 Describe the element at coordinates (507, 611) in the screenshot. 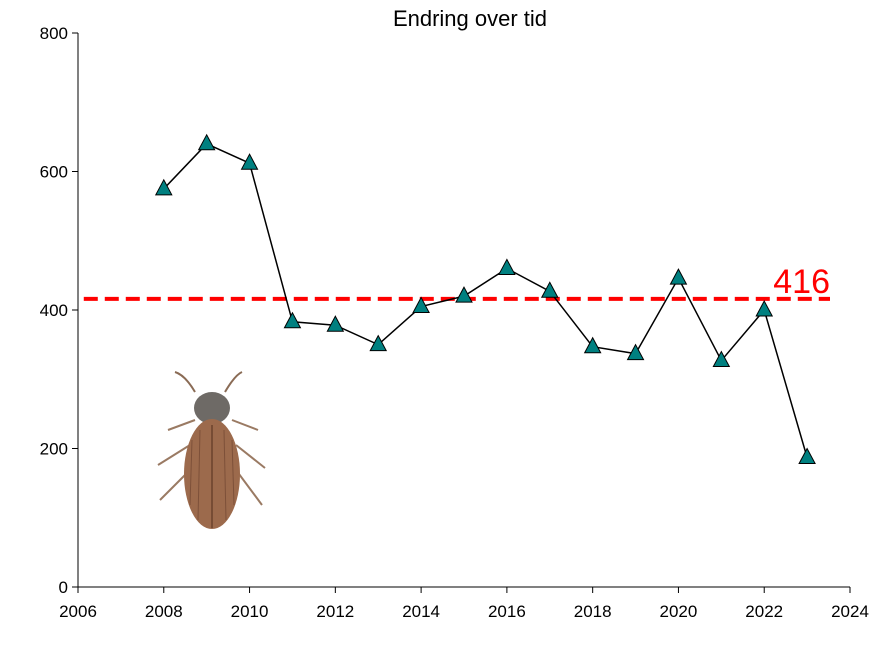

I see `x-tick-label: 2016` at that location.